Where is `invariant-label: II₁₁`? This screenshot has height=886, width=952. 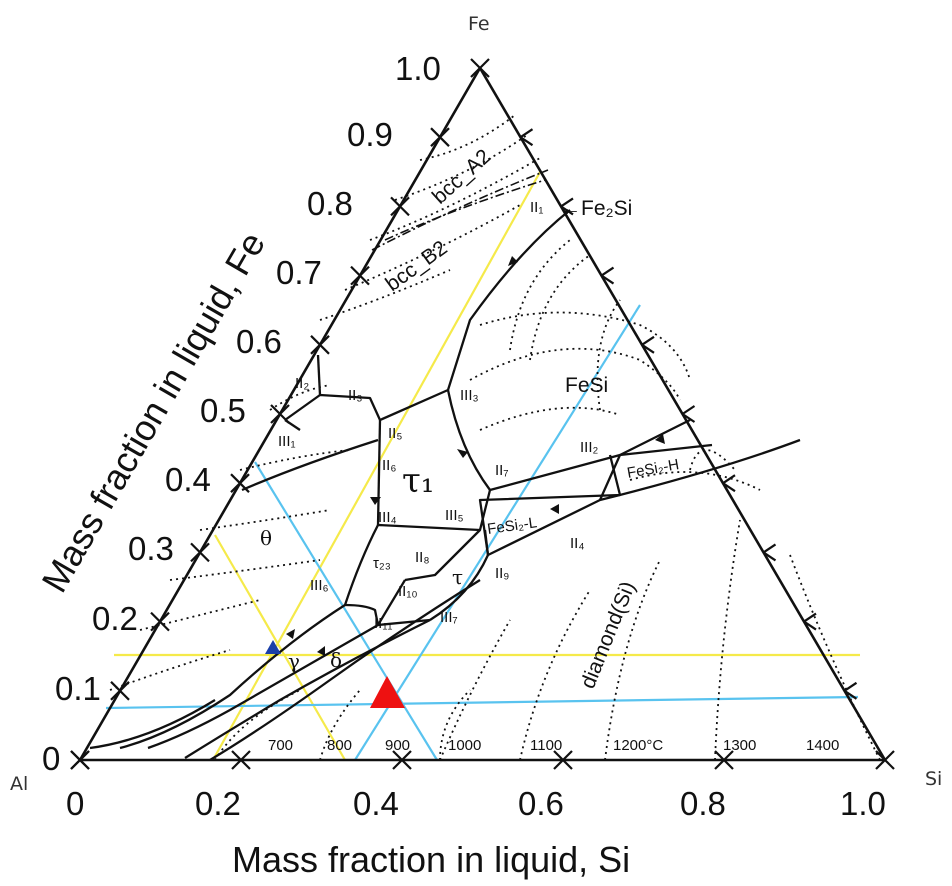 invariant-label: II₁₁ is located at coordinates (383, 623).